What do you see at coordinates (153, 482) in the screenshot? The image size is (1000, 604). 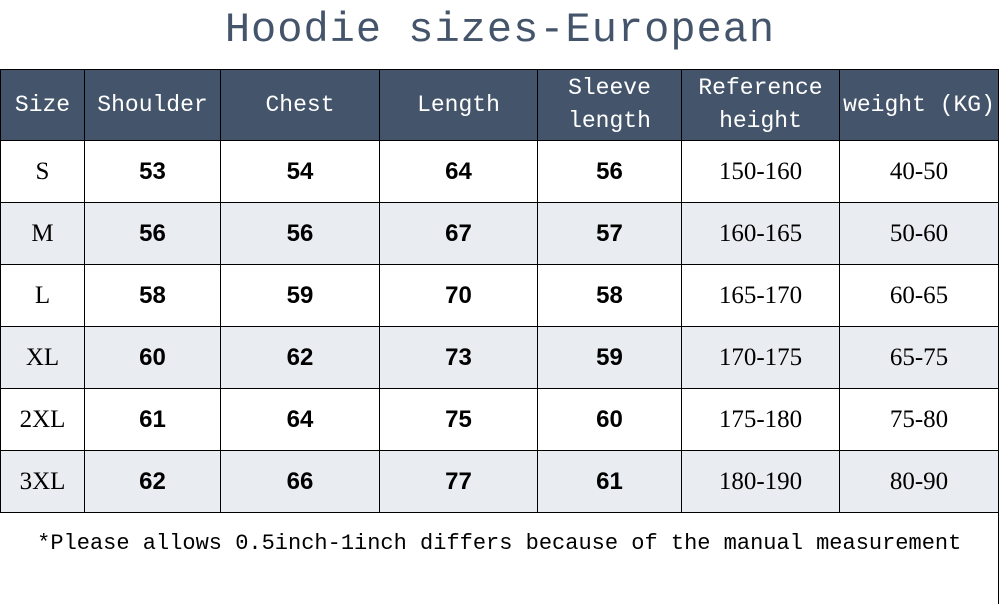 I see `cell-shoulder: 62` at bounding box center [153, 482].